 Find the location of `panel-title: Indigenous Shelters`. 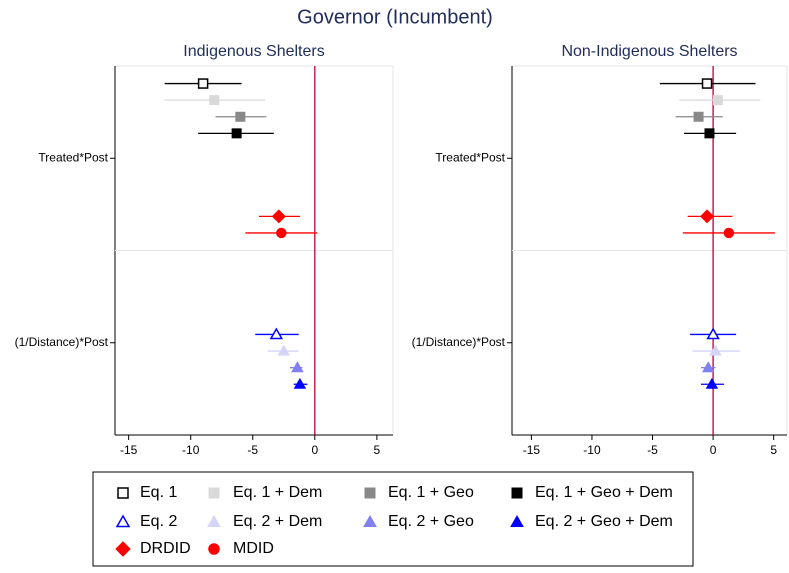

panel-title: Indigenous Shelters is located at coordinates (253, 51).